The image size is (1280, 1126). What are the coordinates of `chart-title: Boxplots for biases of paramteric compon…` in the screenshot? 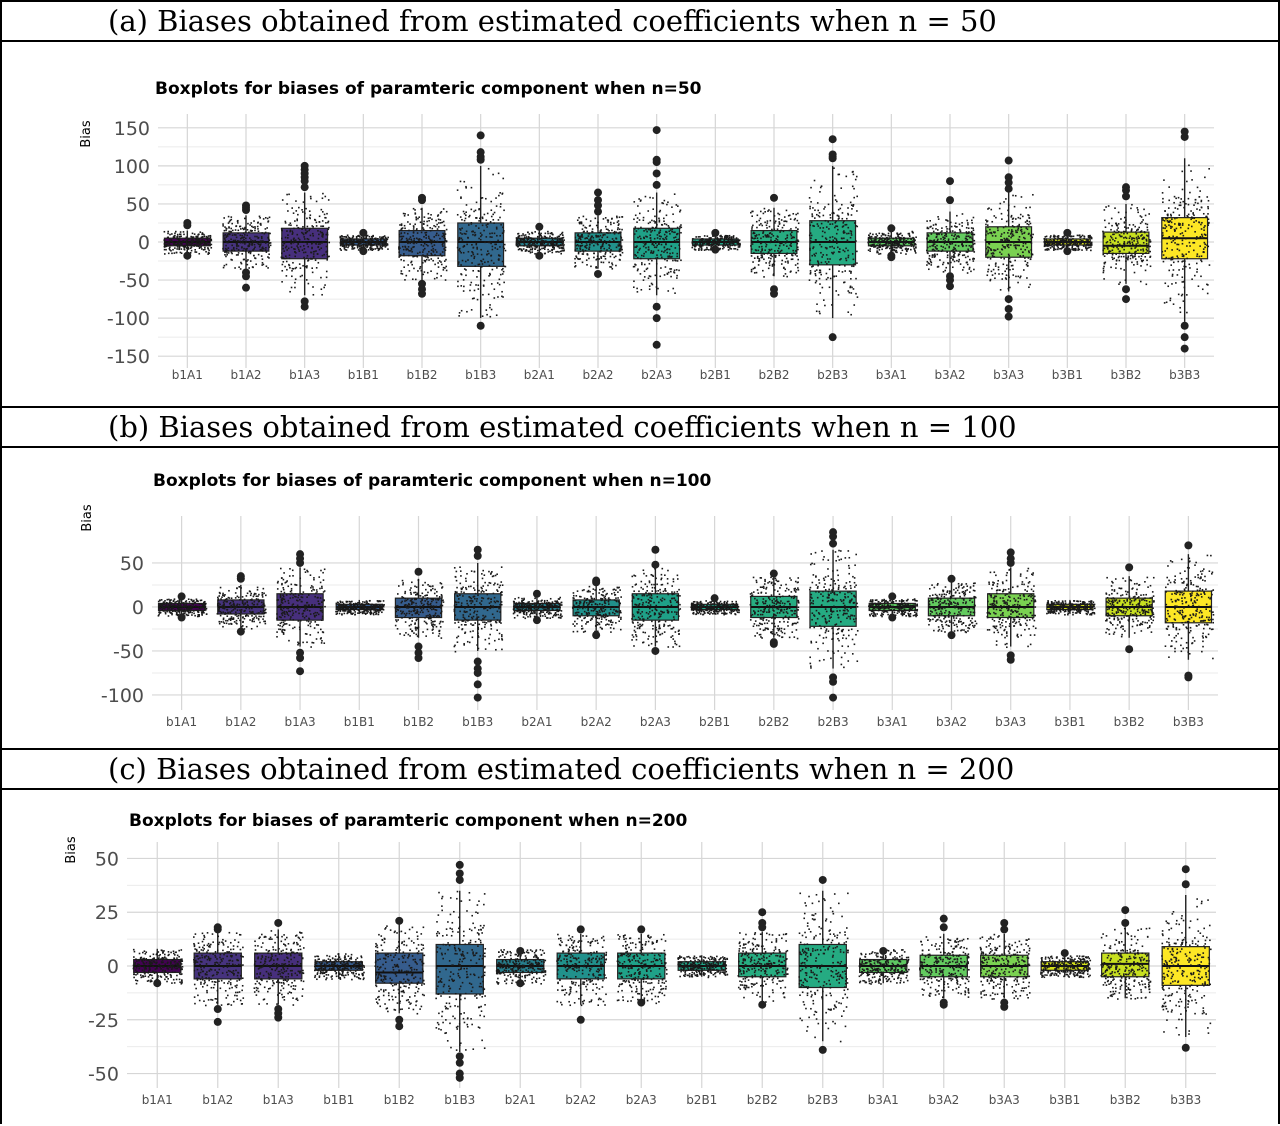 It's located at (432, 481).